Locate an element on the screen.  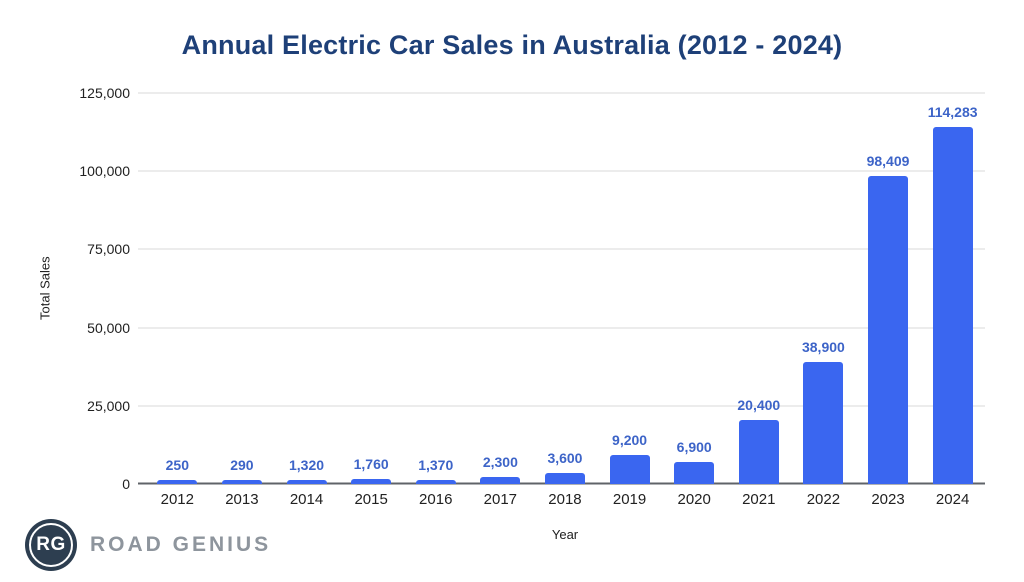
y-tick-label: 50,000 is located at coordinates (108, 327).